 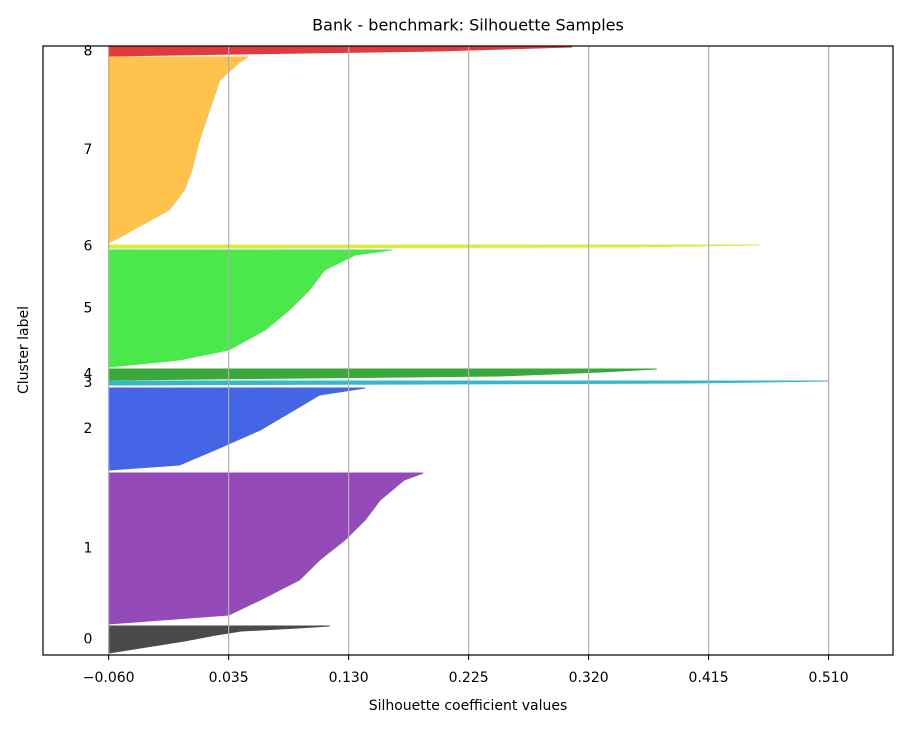 What do you see at coordinates (88, 247) in the screenshot?
I see `cluster-label: 6` at bounding box center [88, 247].